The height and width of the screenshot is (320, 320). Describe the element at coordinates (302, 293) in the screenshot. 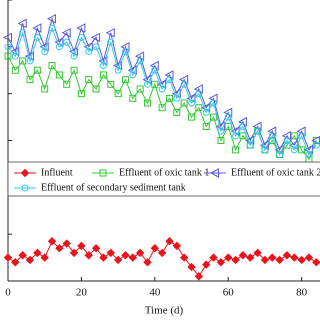

I see `x-tick-label: 80` at that location.